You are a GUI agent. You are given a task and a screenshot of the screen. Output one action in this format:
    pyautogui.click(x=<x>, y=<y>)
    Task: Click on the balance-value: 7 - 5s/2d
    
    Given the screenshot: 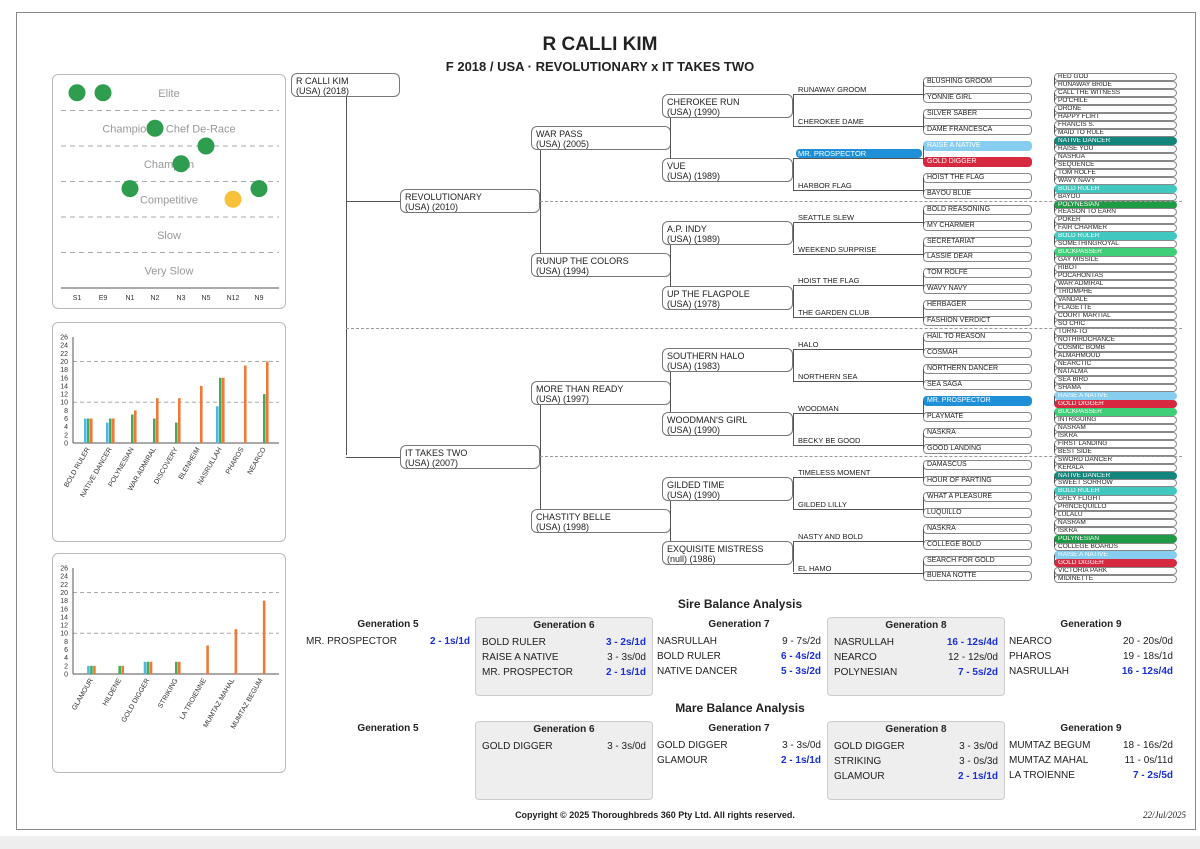 What is the action you would take?
    pyautogui.click(x=977, y=672)
    